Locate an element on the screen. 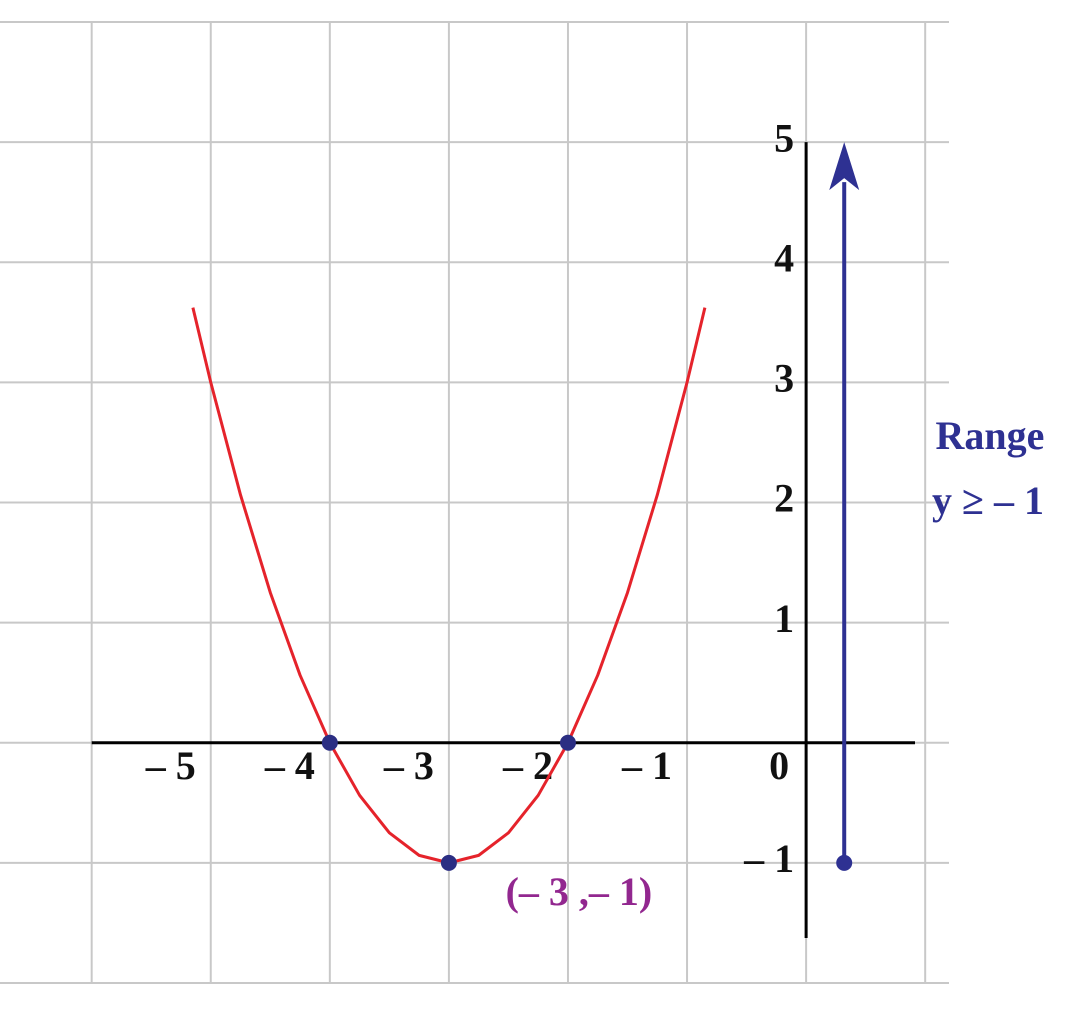 Image resolution: width=1085 pixels, height=1009 pixels. y-tick-label: 3 is located at coordinates (784, 378).